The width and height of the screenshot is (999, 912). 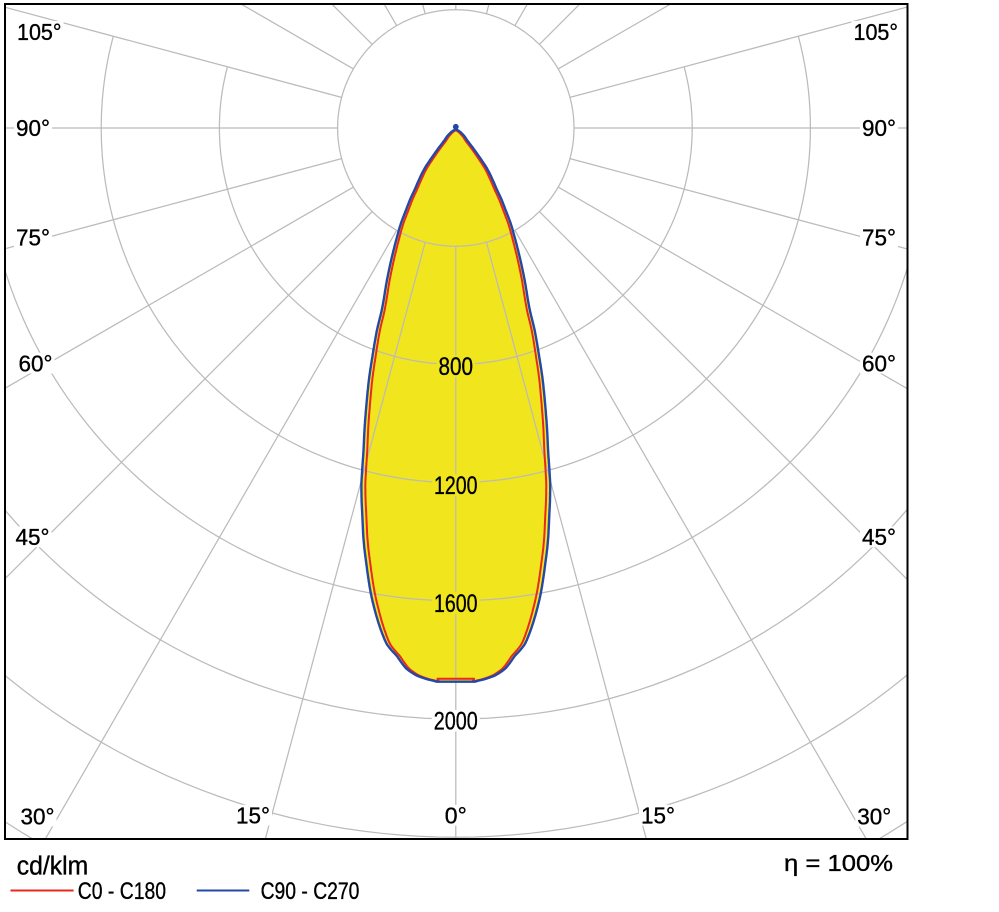 What do you see at coordinates (456, 816) in the screenshot?
I see `svg-text: 0°` at bounding box center [456, 816].